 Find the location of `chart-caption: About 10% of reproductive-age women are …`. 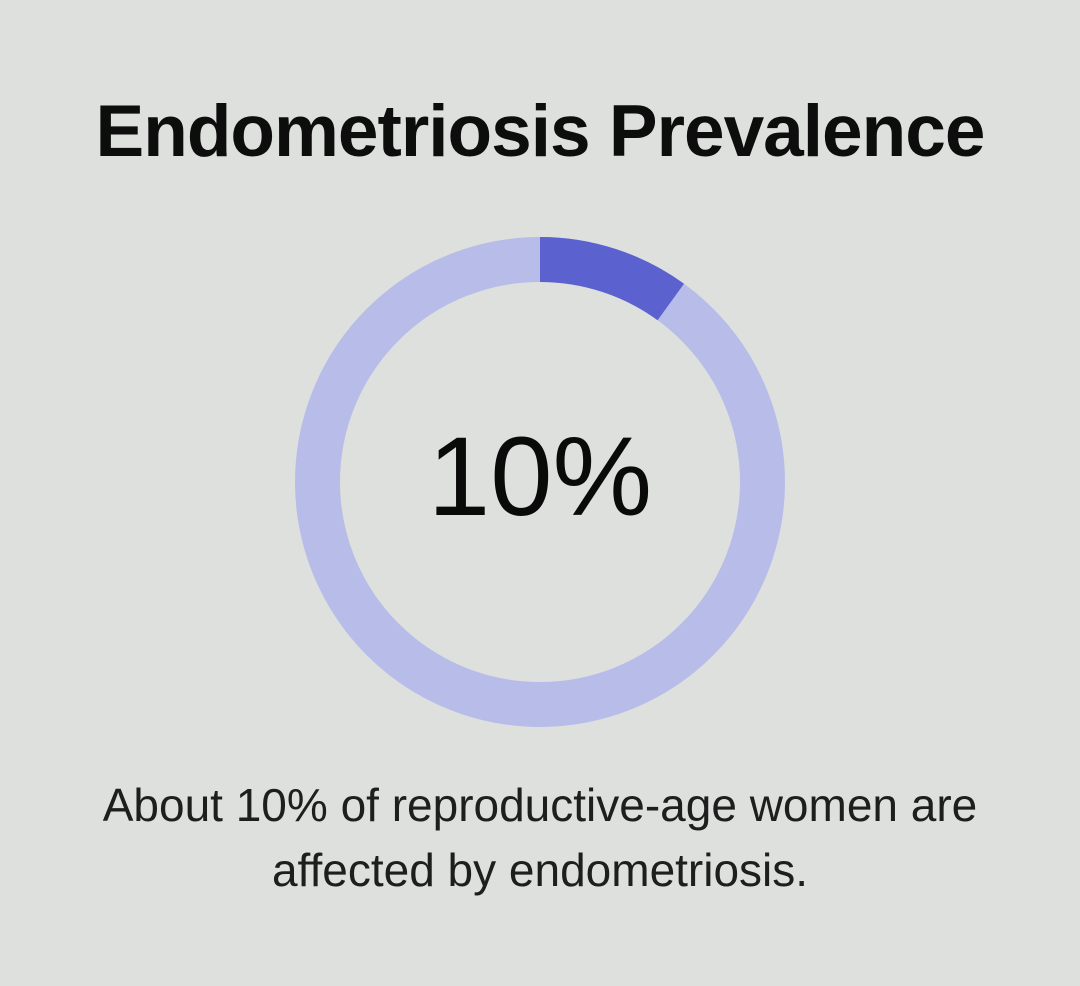

chart-caption: About 10% of reproductive-age women are … is located at coordinates (540, 837).